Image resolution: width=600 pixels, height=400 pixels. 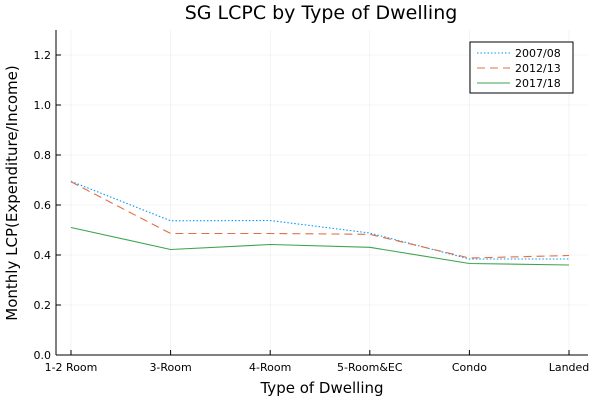 What do you see at coordinates (321, 388) in the screenshot?
I see `x-axis-label: Type of Dwelling` at bounding box center [321, 388].